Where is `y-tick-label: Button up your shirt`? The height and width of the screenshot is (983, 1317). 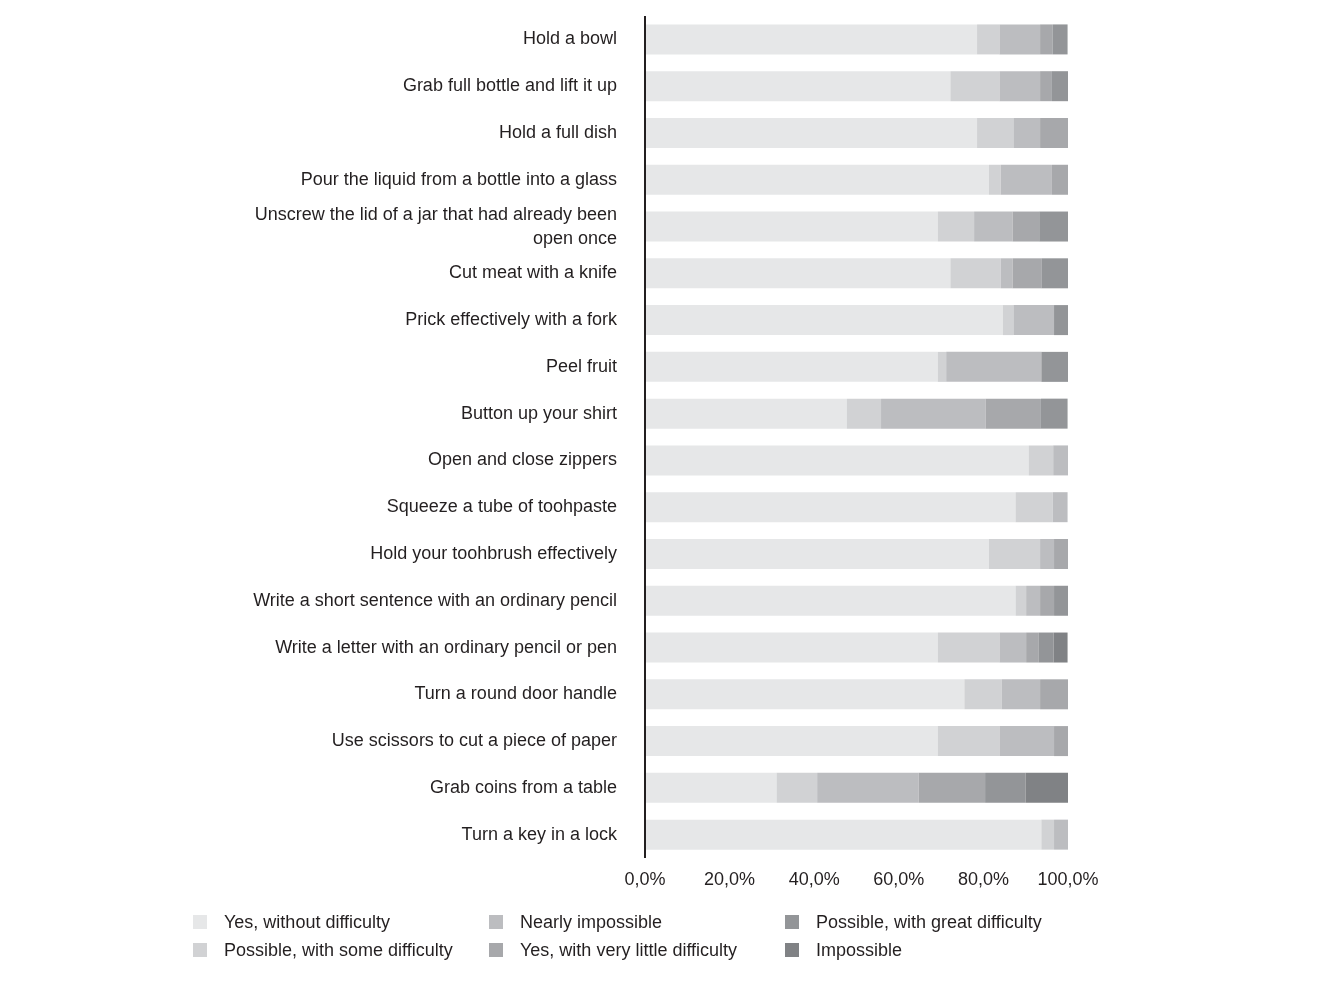 y-tick-label: Button up your shirt is located at coordinates (538, 412).